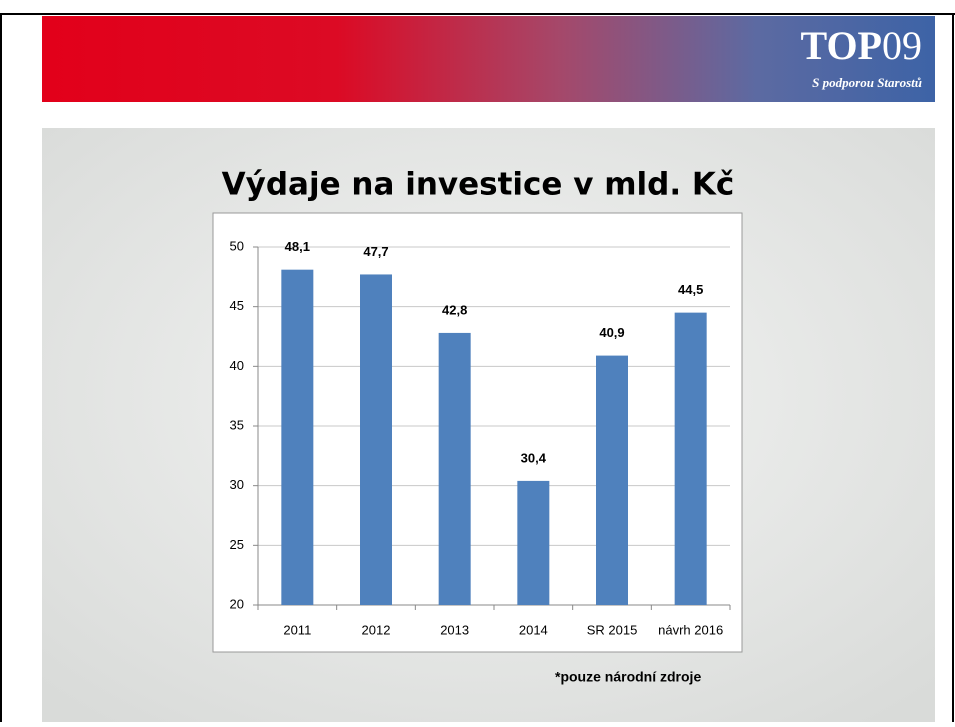 The height and width of the screenshot is (727, 955). What do you see at coordinates (237, 603) in the screenshot?
I see `y-tick-label: 20` at bounding box center [237, 603].